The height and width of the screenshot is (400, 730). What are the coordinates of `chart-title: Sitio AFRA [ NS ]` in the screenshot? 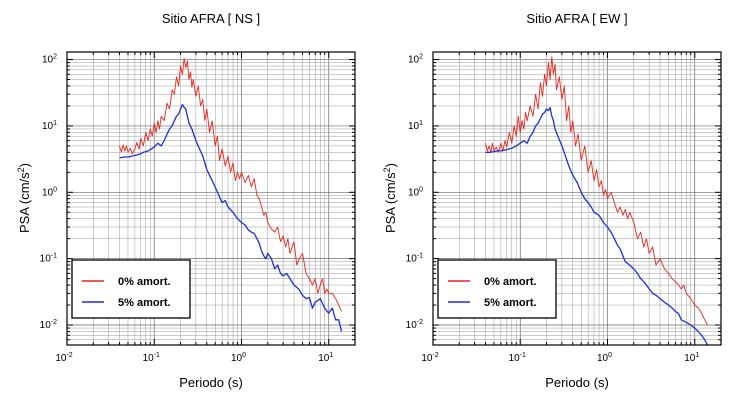 It's located at (211, 18).